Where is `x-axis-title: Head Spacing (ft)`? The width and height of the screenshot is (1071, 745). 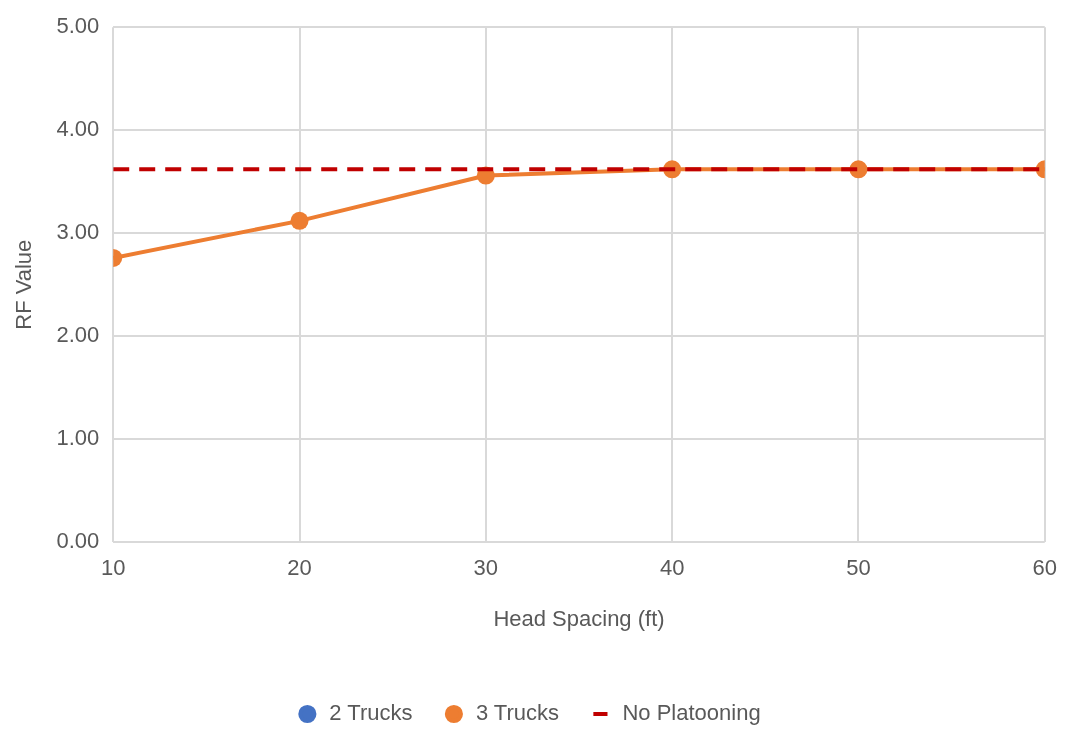 x-axis-title: Head Spacing (ft) is located at coordinates (579, 618).